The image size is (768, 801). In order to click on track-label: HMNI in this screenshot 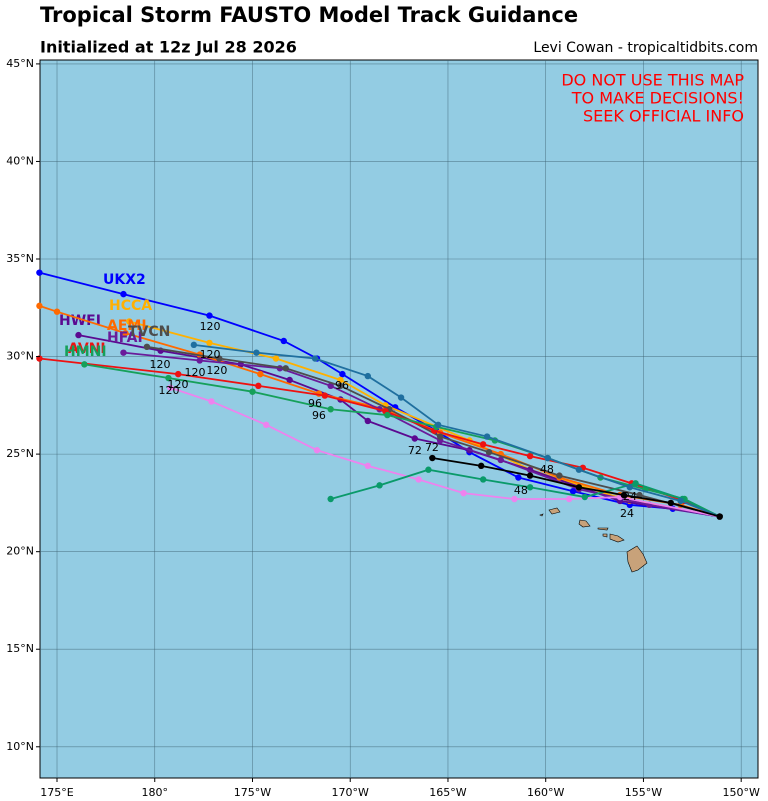, I will do `click(85, 352)`.